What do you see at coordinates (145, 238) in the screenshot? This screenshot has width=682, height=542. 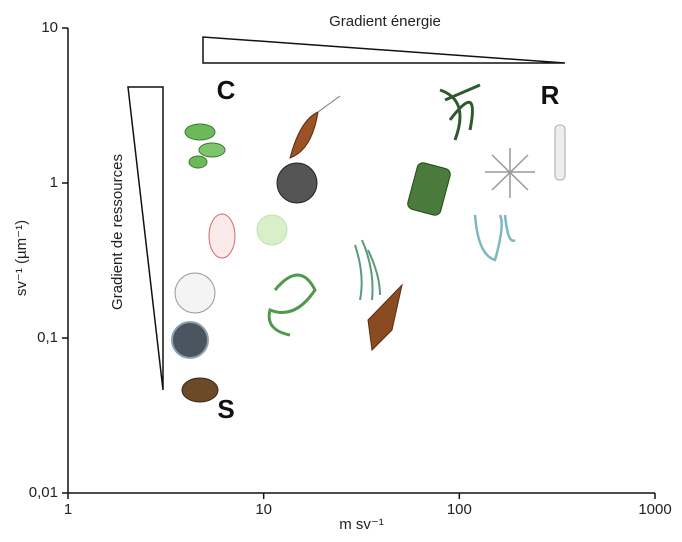 I see `resource-gradient-triangle` at bounding box center [145, 238].